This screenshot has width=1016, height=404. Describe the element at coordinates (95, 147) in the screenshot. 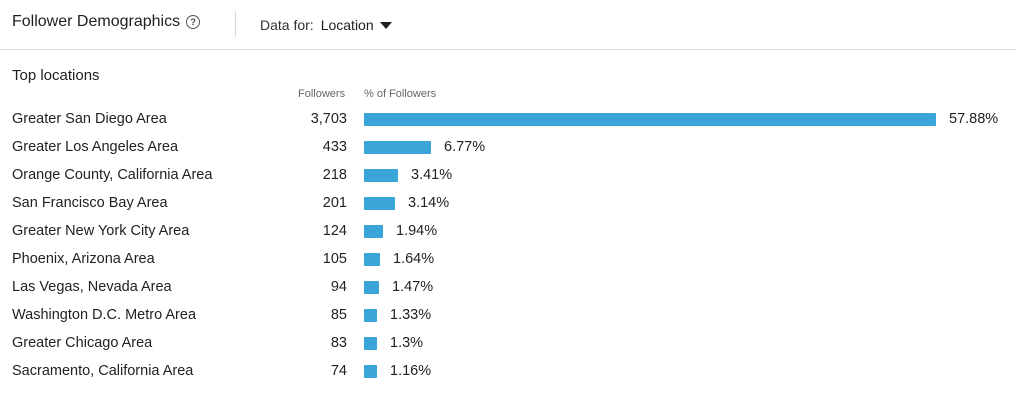

I see `location-name: Greater Los Angeles Area` at that location.